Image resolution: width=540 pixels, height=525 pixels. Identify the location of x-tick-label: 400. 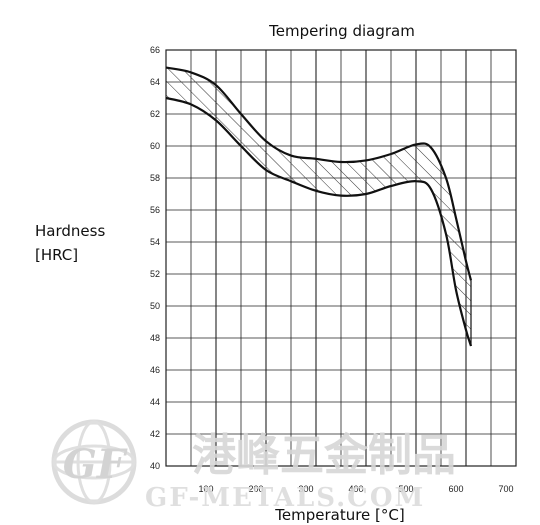
(355, 489).